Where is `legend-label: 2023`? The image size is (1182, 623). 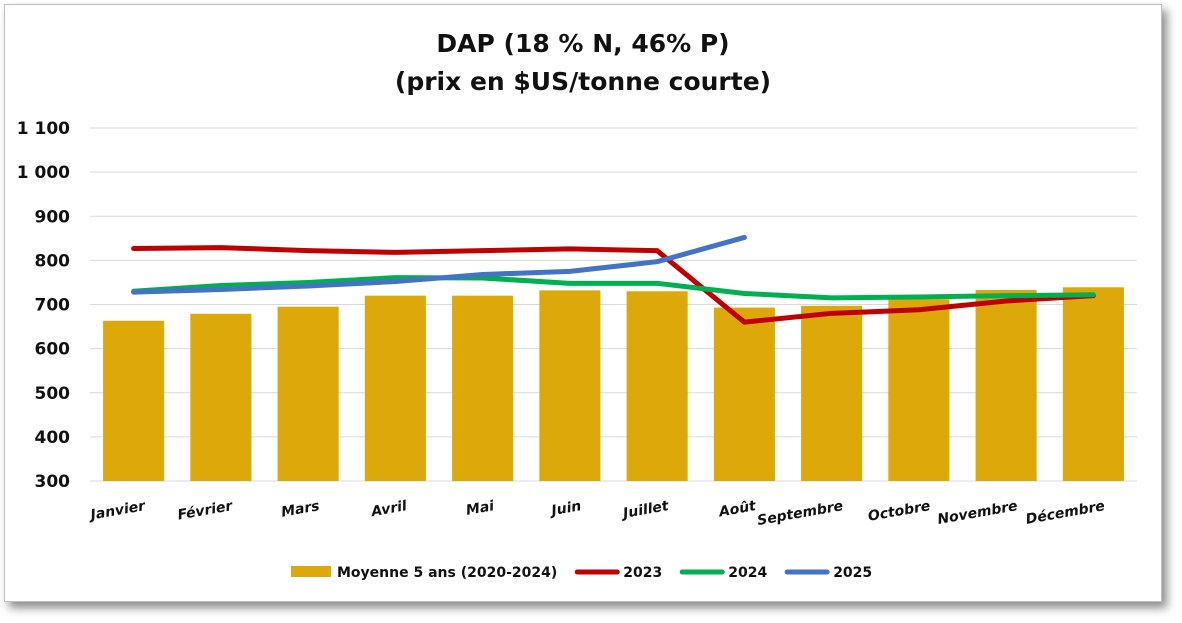 legend-label: 2023 is located at coordinates (642, 573).